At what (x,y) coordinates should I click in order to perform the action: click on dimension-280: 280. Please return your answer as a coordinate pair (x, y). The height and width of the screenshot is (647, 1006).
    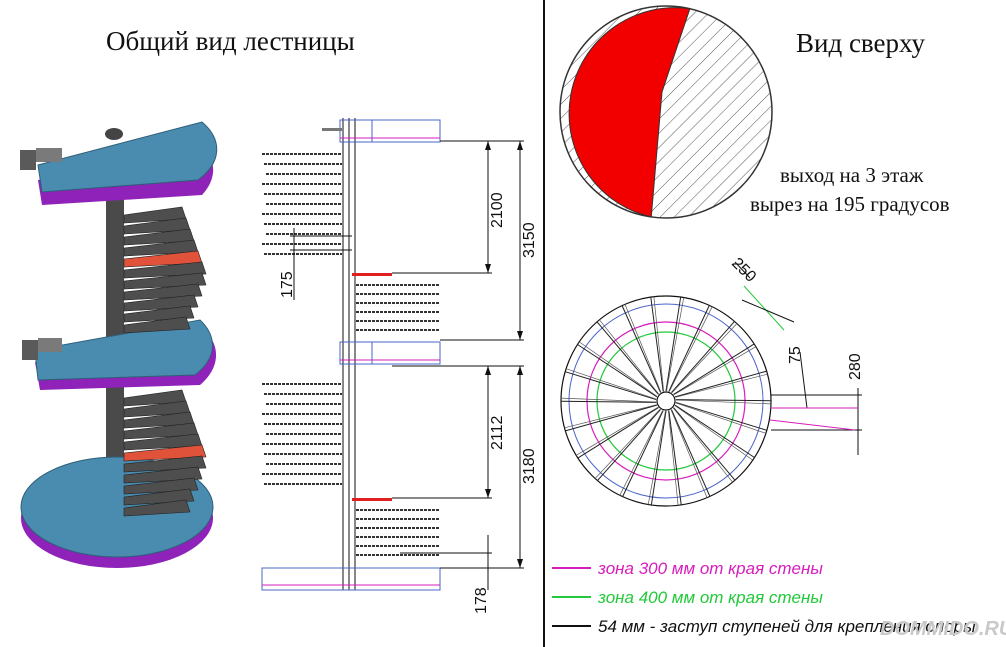
    Looking at the image, I should click on (855, 366).